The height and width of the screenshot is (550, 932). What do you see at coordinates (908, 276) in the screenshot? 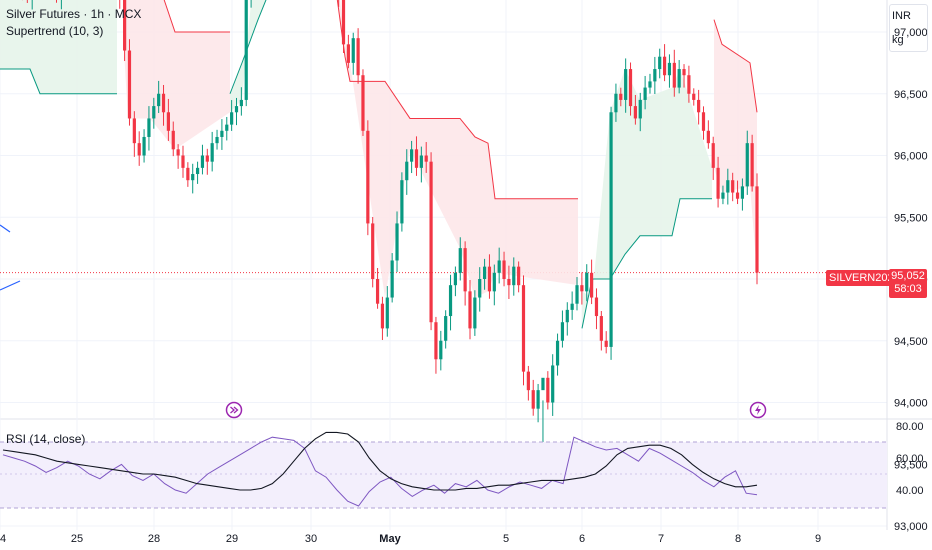
I see `last-price: 95,052` at bounding box center [908, 276].